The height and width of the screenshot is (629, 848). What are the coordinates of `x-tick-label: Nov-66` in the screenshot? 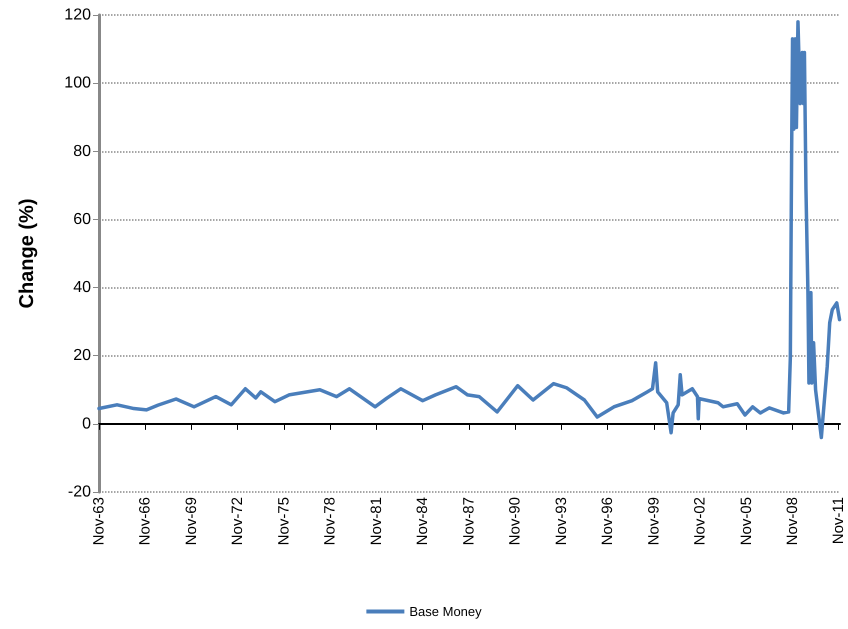 It's located at (145, 521).